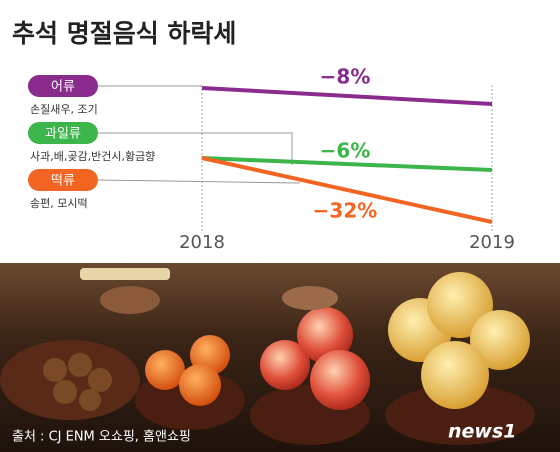 The height and width of the screenshot is (452, 560). Describe the element at coordinates (101, 437) in the screenshot. I see `source: 출처 : CJ ENM 오쇼핑, 홈앤쇼핑` at that location.